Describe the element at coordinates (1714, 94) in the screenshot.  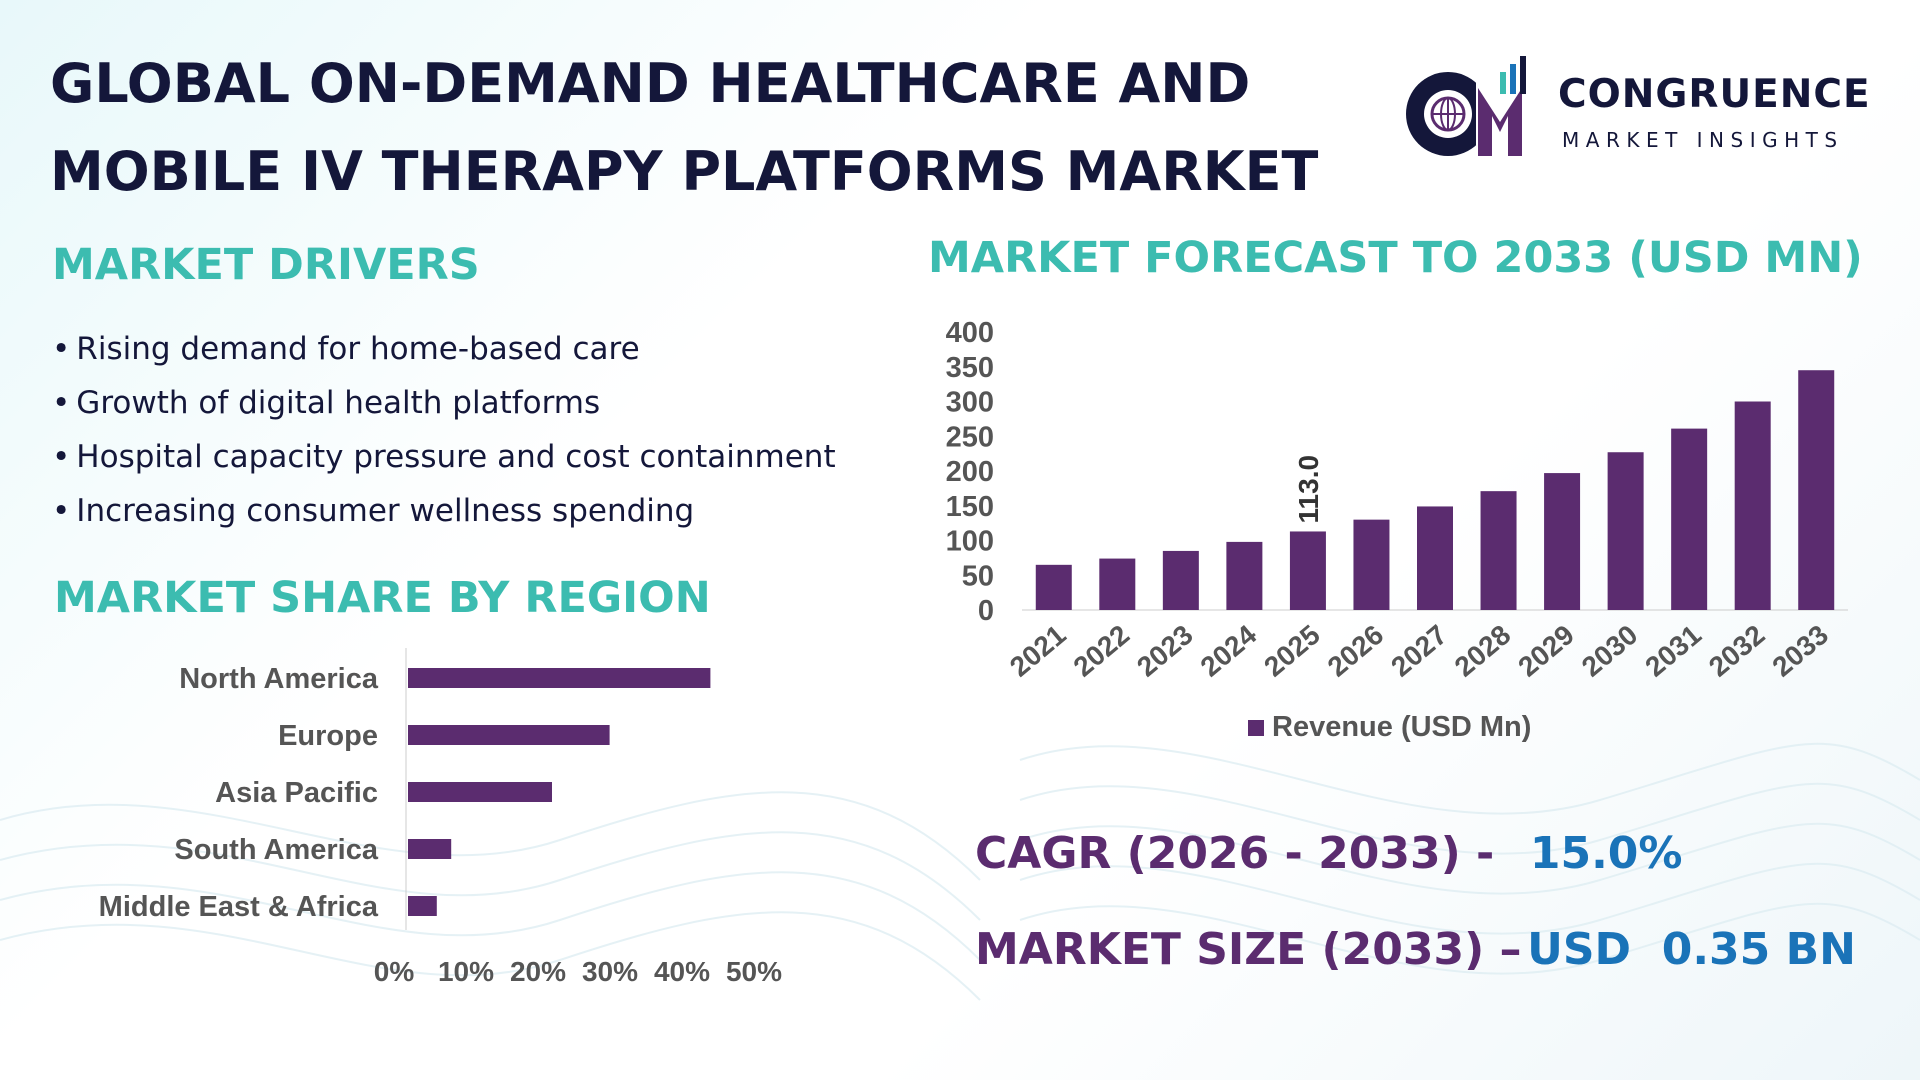
I see `logo-brand-name: CONGRUENCE` at that location.